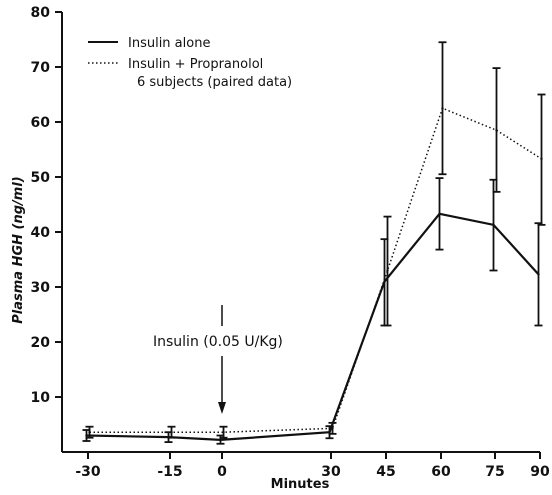  I want to click on x-tick-label: 30, so click(331, 472).